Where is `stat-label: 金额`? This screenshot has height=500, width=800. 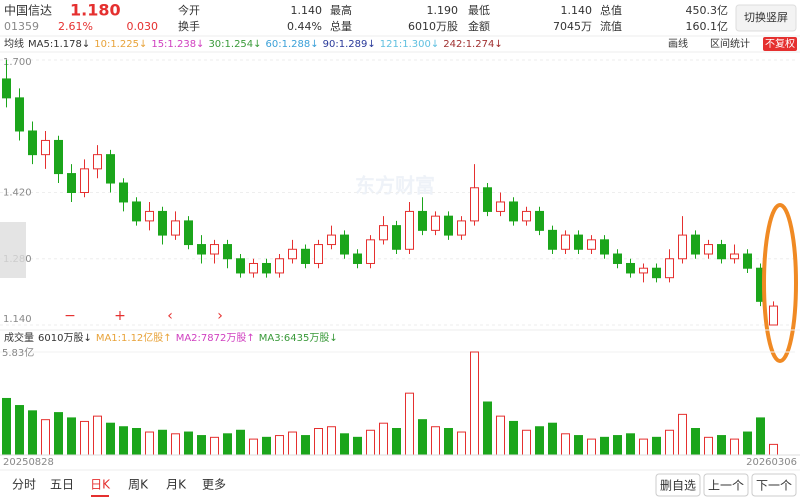 stat-label: 金额 is located at coordinates (479, 26).